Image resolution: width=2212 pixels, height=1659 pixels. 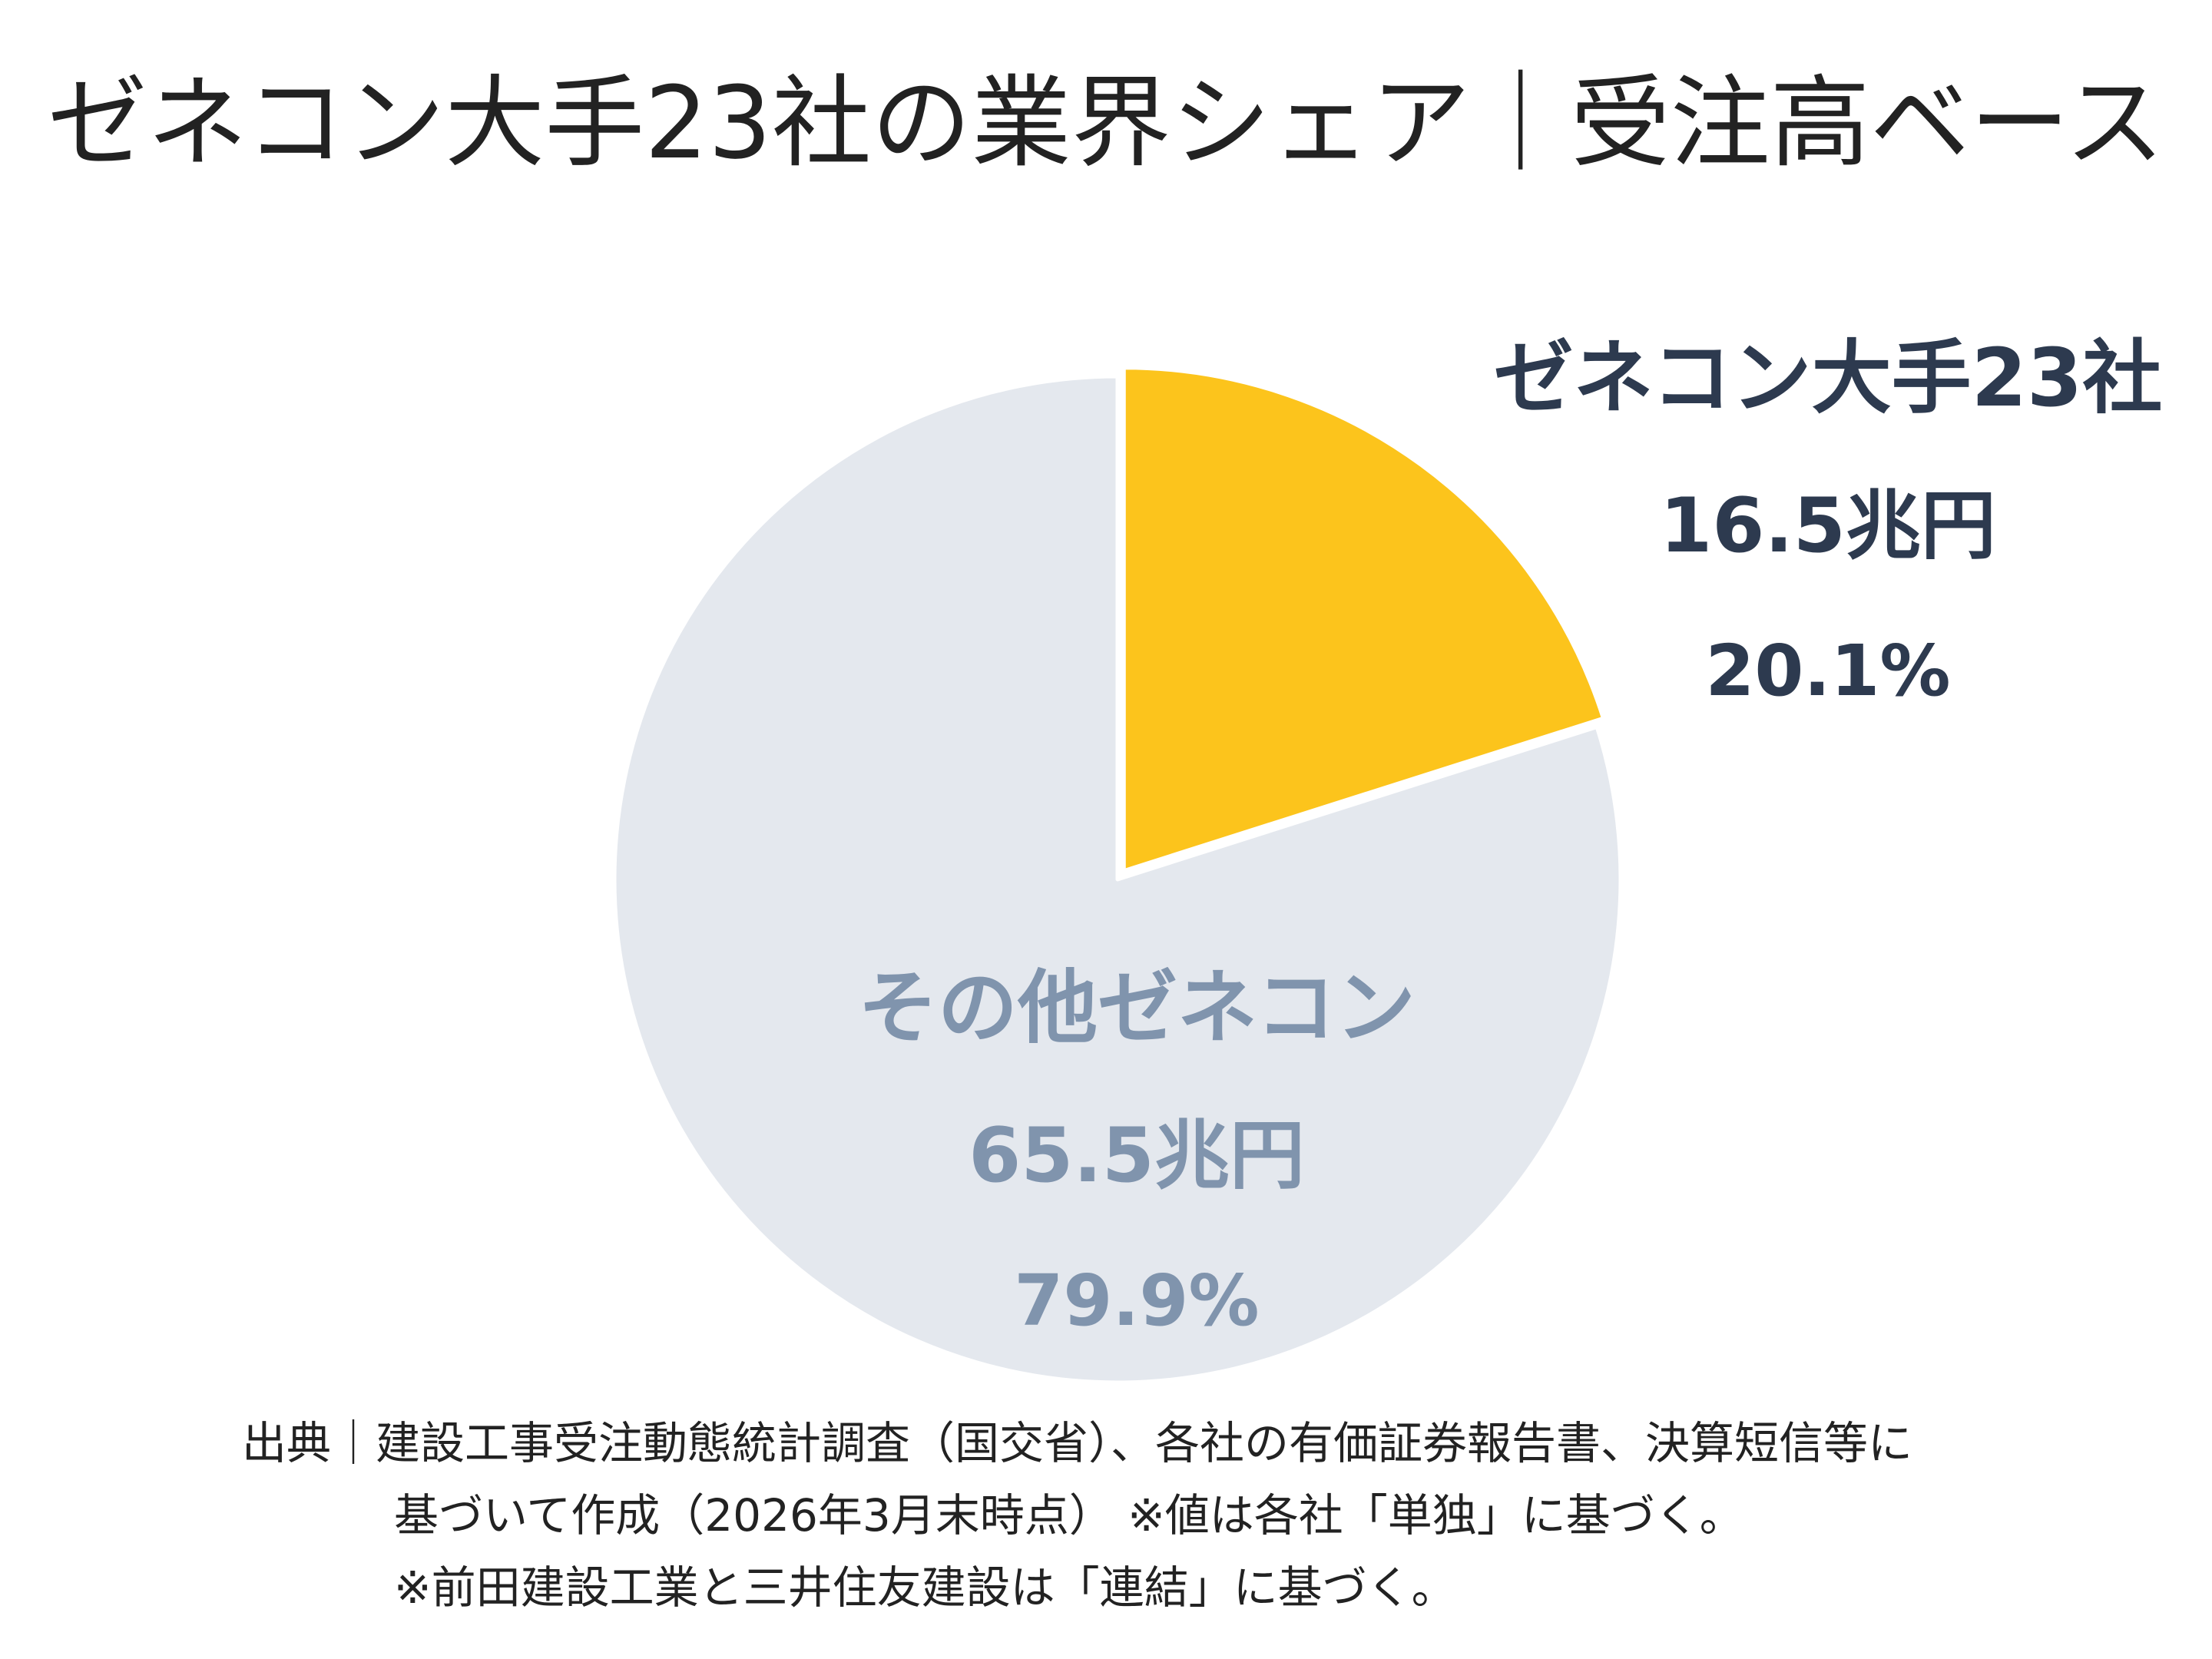 What do you see at coordinates (1069, 1515) in the screenshot?
I see `source-line-2: 基づいて作成（2026年3月末時点） ※値は各社「単独」に基づく。` at bounding box center [1069, 1515].